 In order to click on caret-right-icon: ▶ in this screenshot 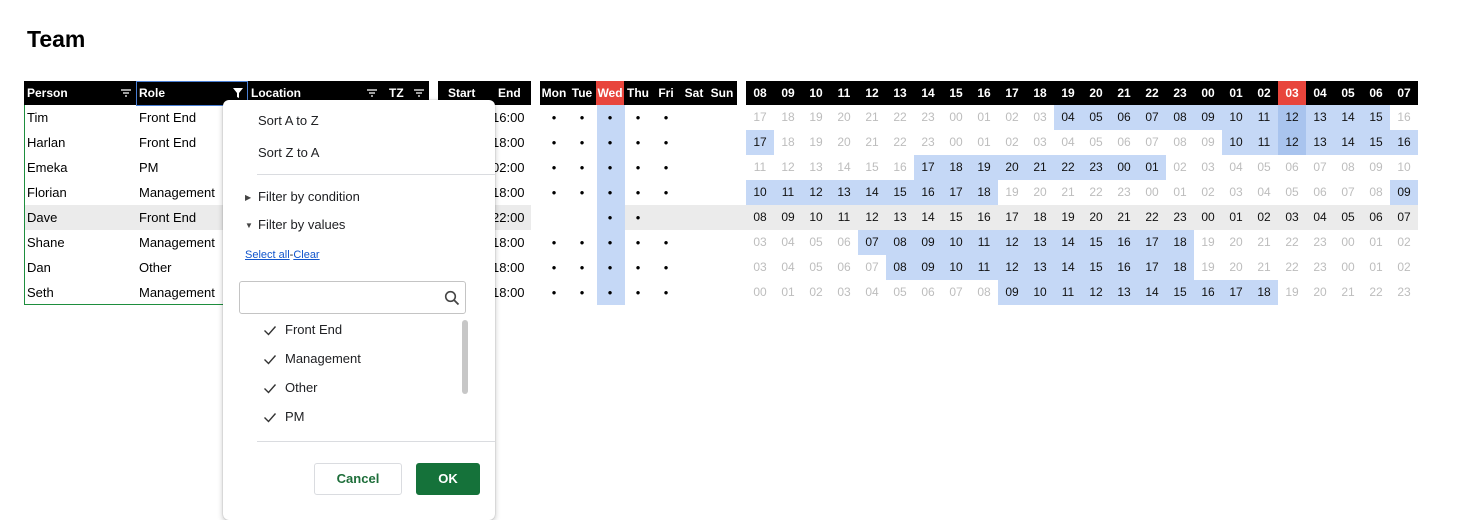, I will do `click(248, 197)`.